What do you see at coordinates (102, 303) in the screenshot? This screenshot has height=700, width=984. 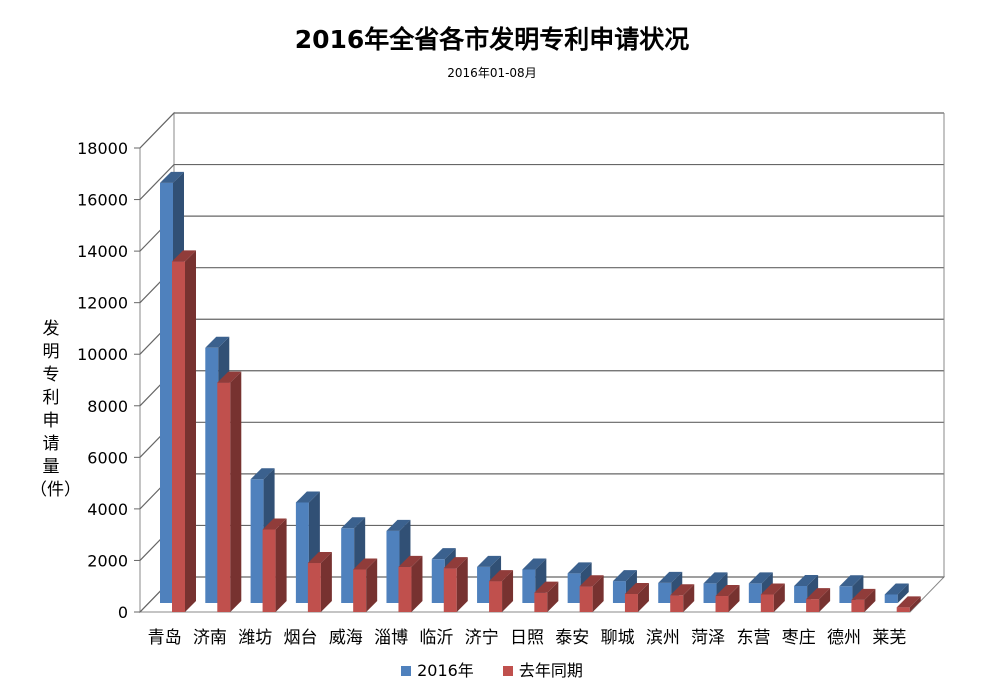 I see `y-tick-label: 12000` at bounding box center [102, 303].